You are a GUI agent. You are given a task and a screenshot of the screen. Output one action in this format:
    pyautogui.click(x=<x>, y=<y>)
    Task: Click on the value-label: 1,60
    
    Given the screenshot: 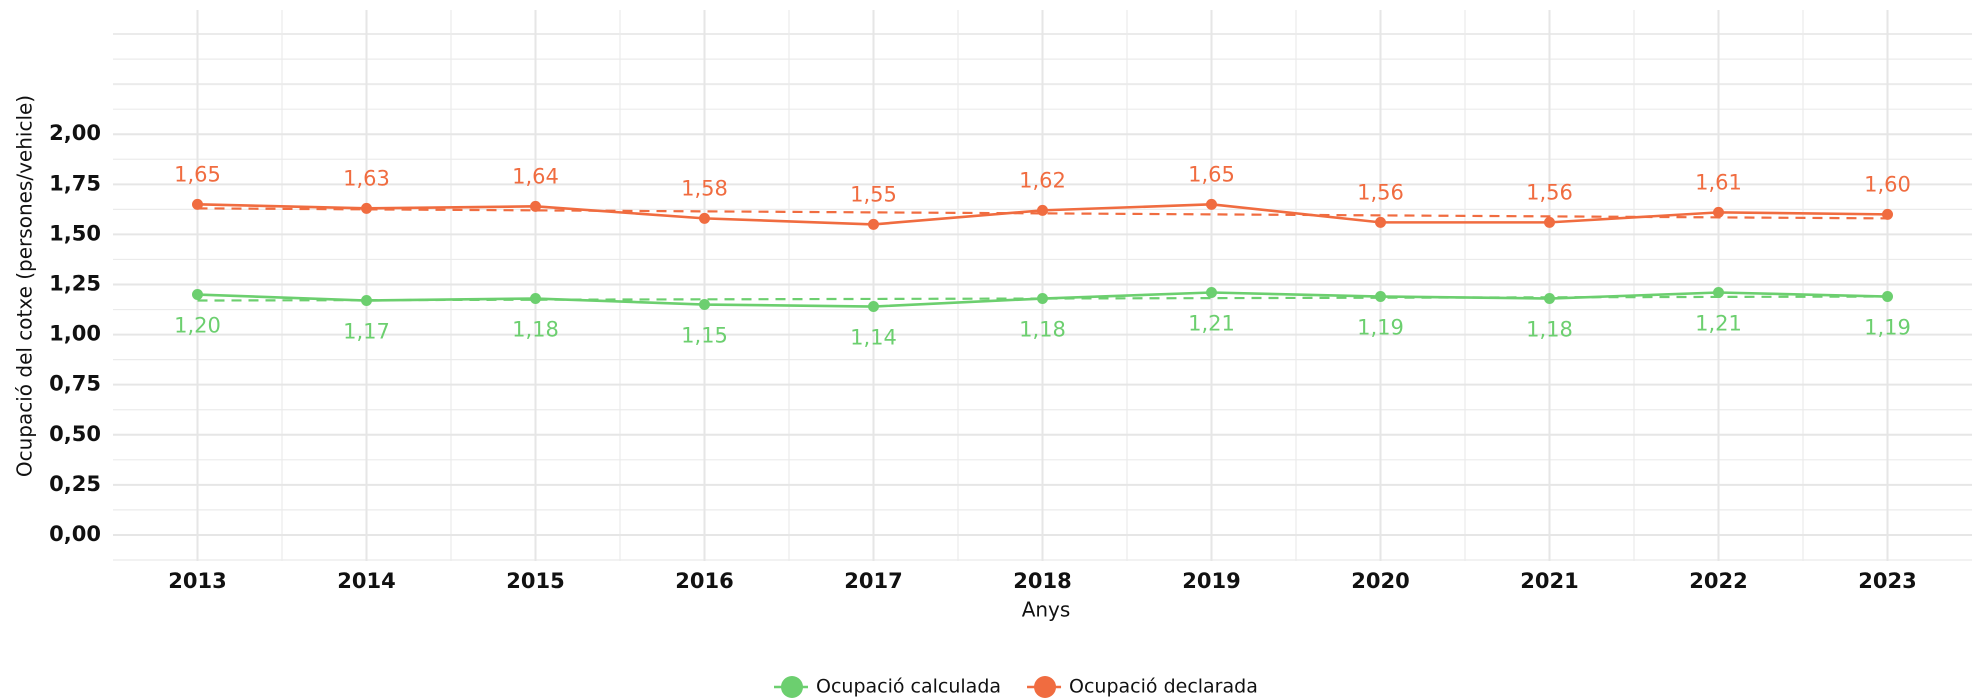 What is the action you would take?
    pyautogui.click(x=1887, y=184)
    